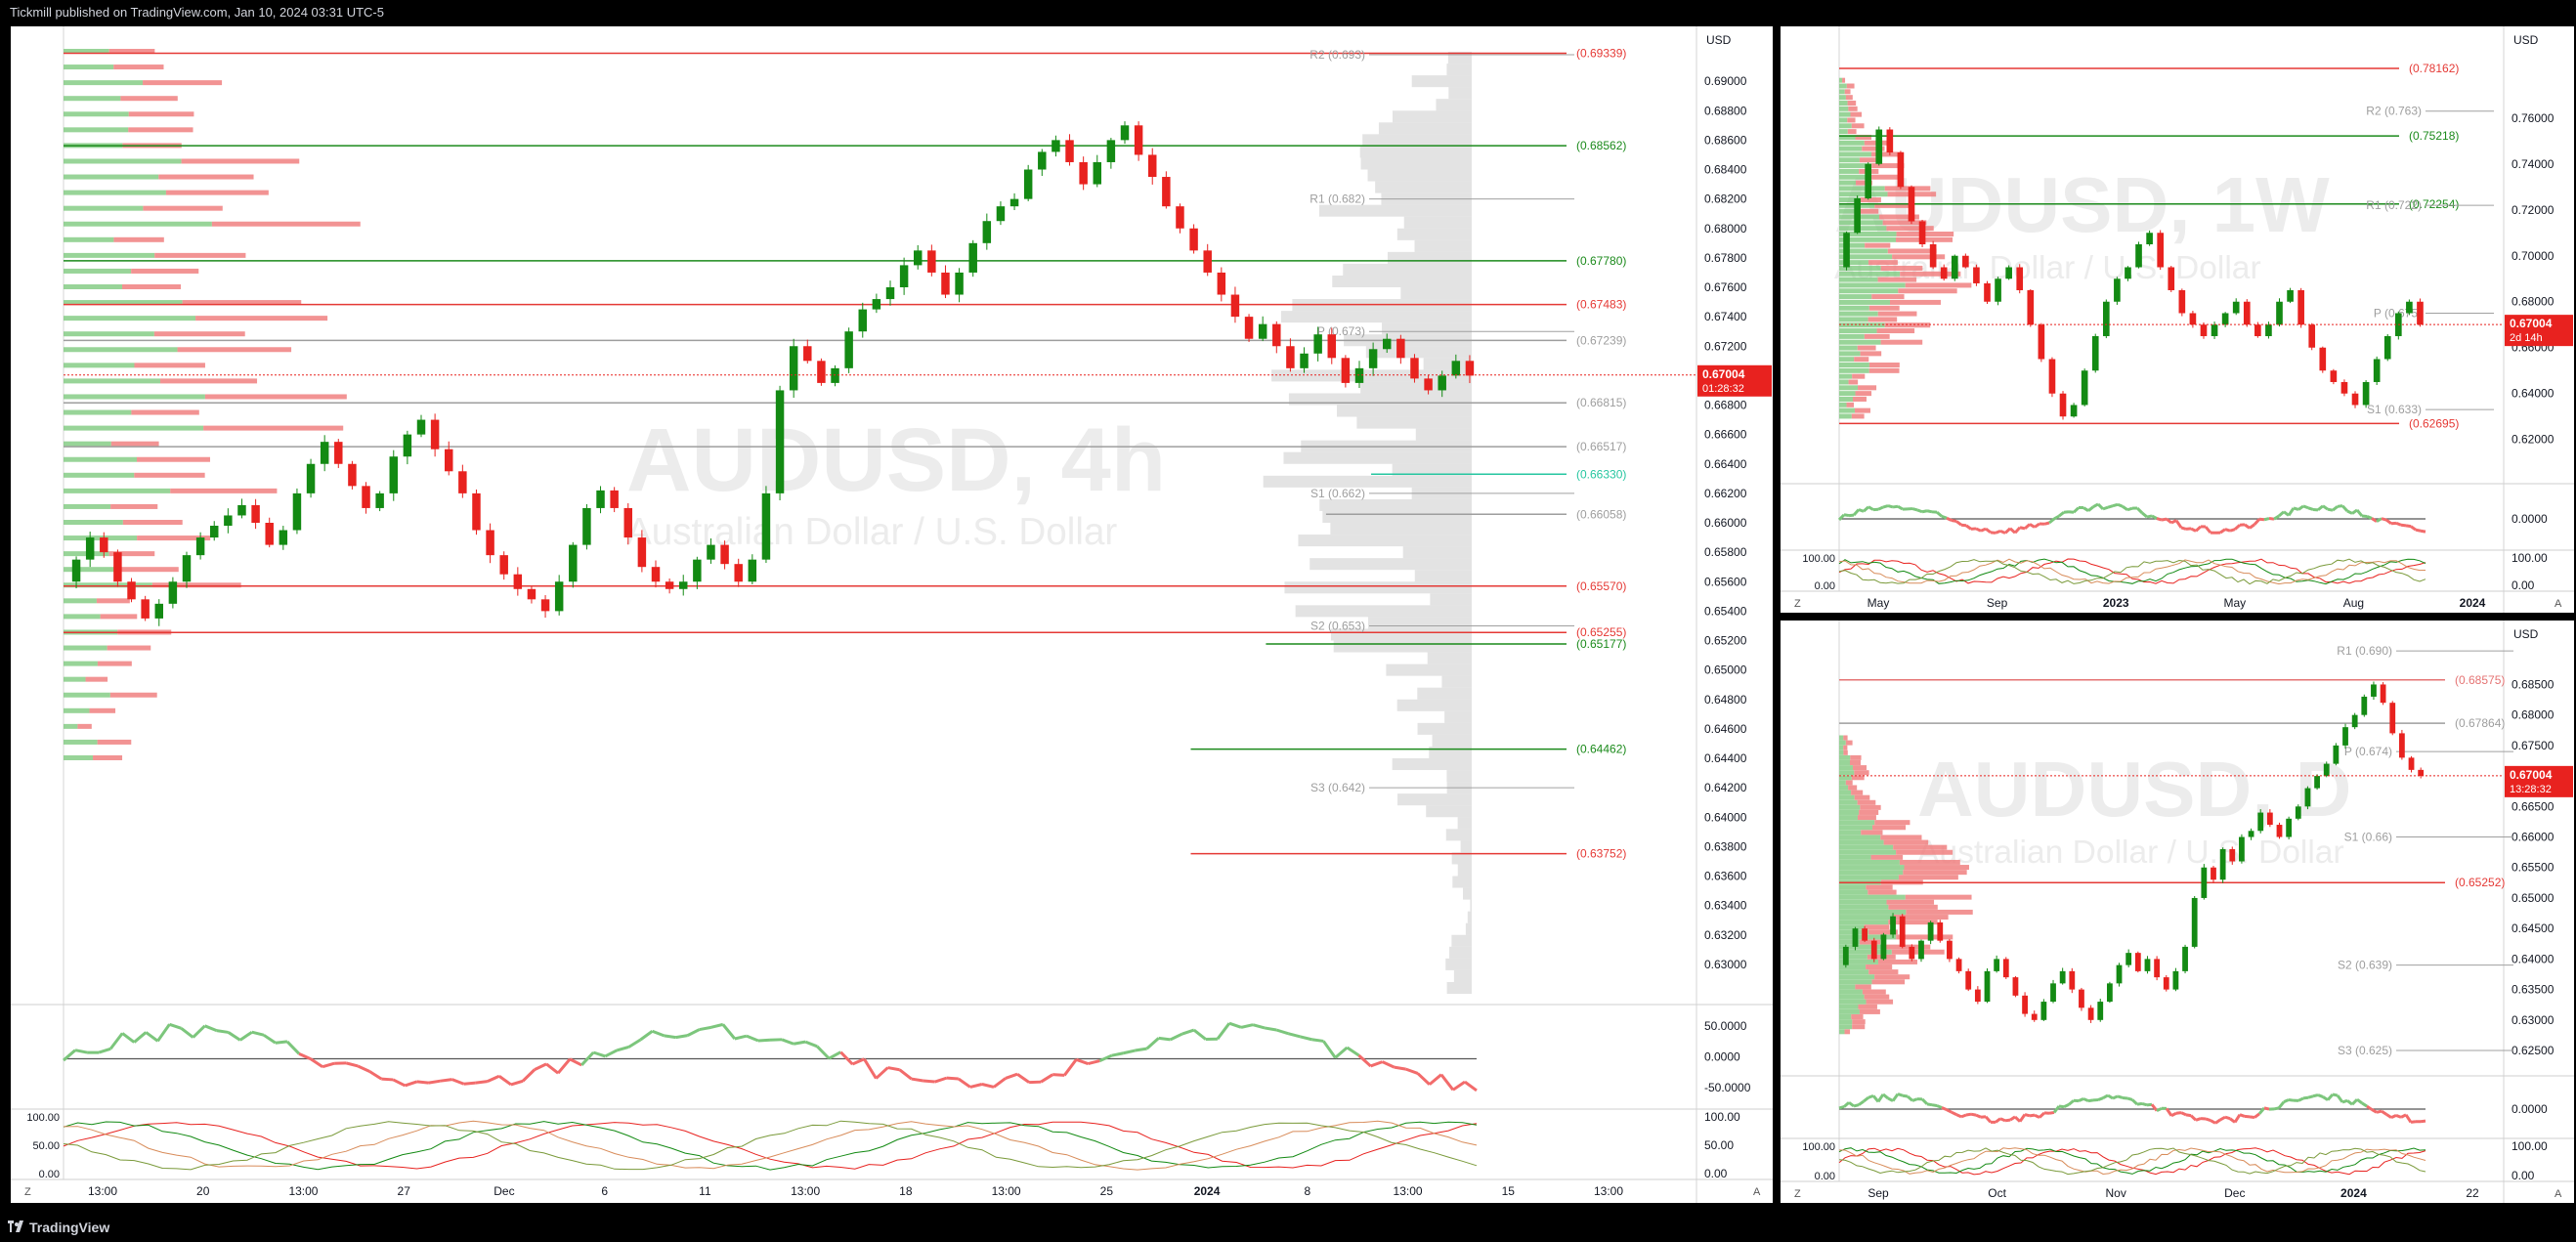 This screenshot has height=1242, width=2576. I want to click on oscillator2-tick: 0.00, so click(2523, 585).